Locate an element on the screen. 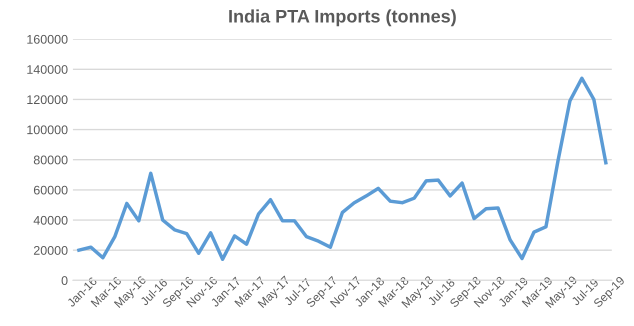  y-tick-label: 60000 is located at coordinates (51, 190).